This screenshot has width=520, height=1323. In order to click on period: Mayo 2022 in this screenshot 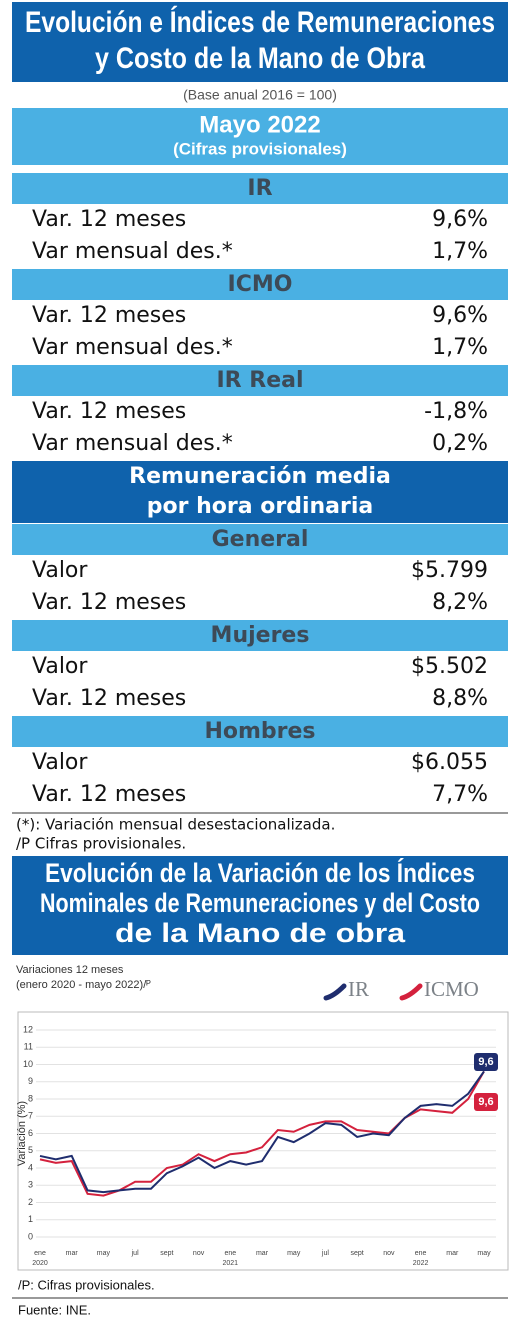, I will do `click(259, 124)`.